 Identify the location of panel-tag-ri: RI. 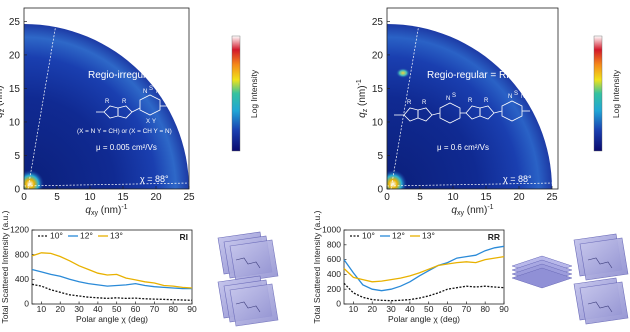
(34, 17).